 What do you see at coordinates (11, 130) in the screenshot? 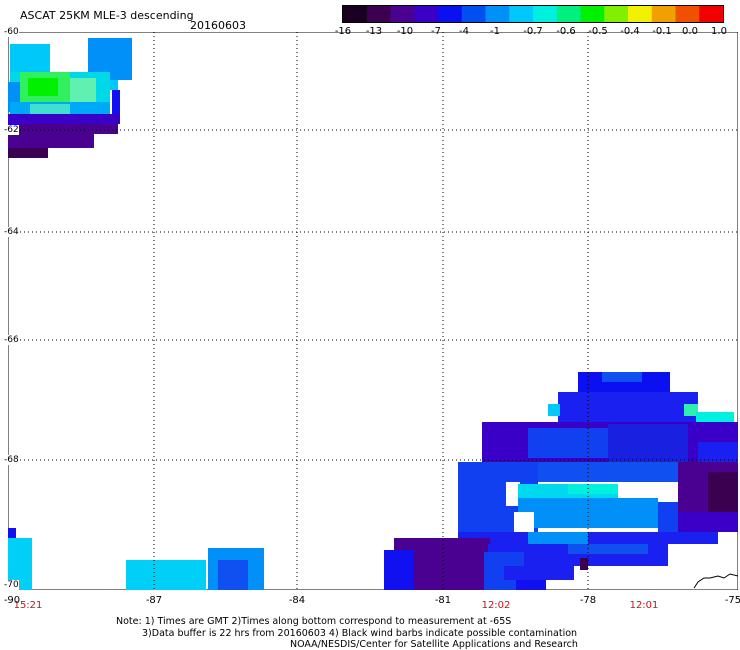
I see `y-axis-label: -62` at bounding box center [11, 130].